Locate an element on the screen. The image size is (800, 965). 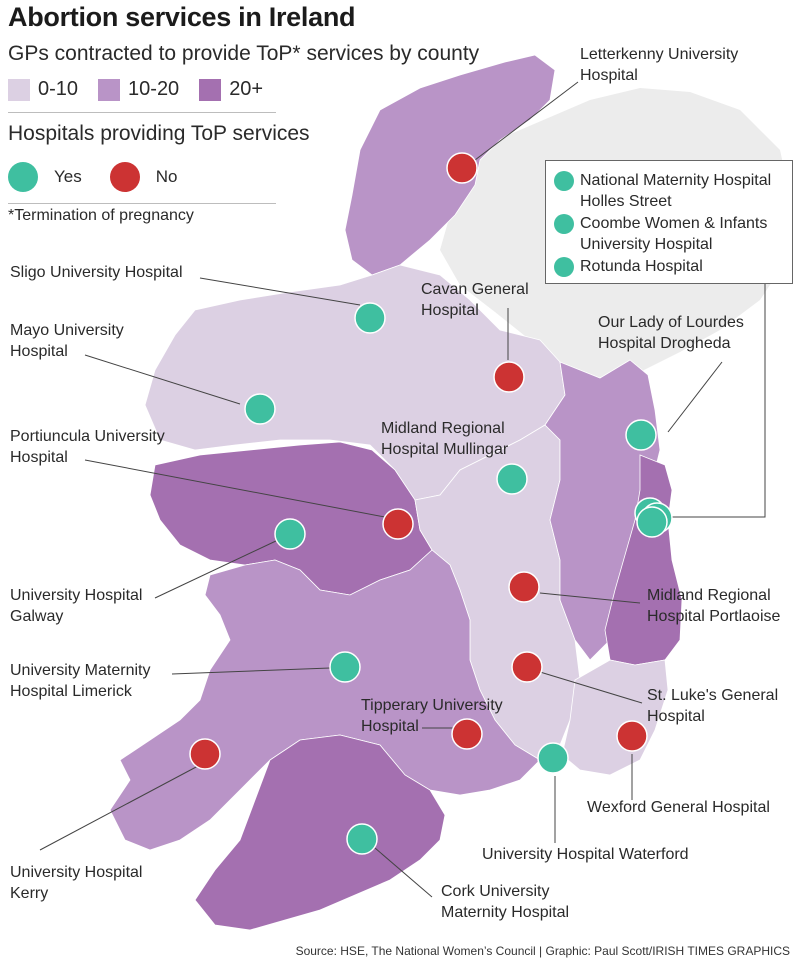
label-stlukes: St. Luke's General Hospital is located at coordinates (712, 706).